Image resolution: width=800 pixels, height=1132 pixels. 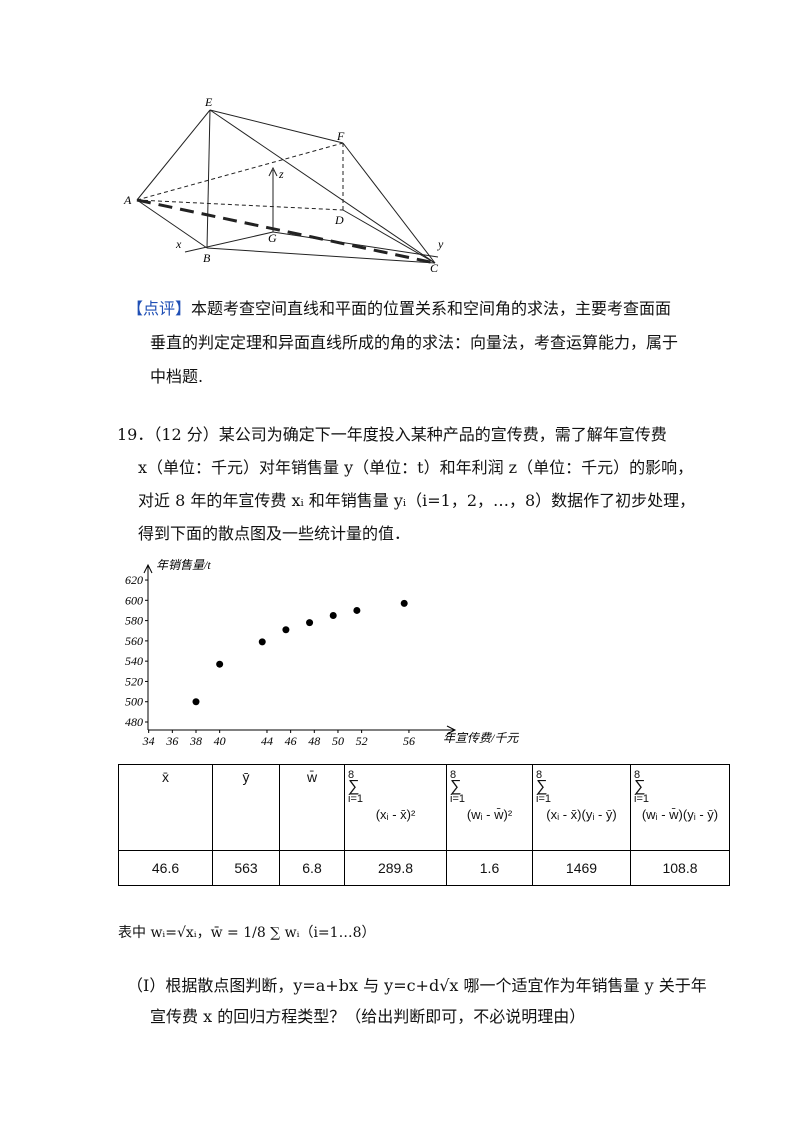 I want to click on x-tick-label: 36, so click(x=171, y=739).